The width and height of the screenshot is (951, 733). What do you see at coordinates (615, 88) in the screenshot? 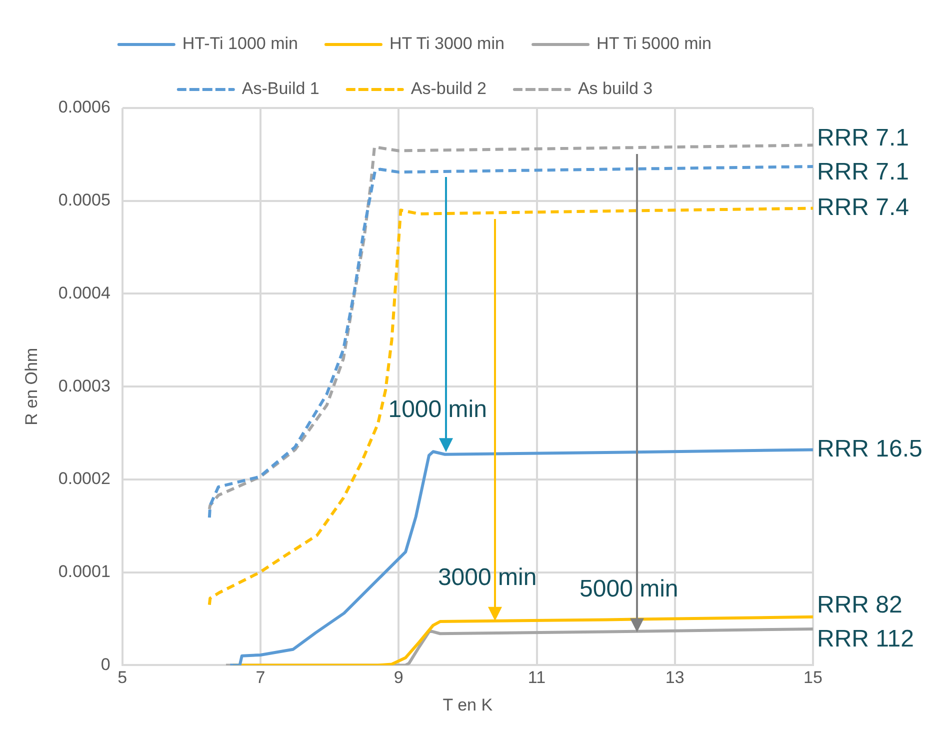
I see `legend-label: As build 3` at bounding box center [615, 88].